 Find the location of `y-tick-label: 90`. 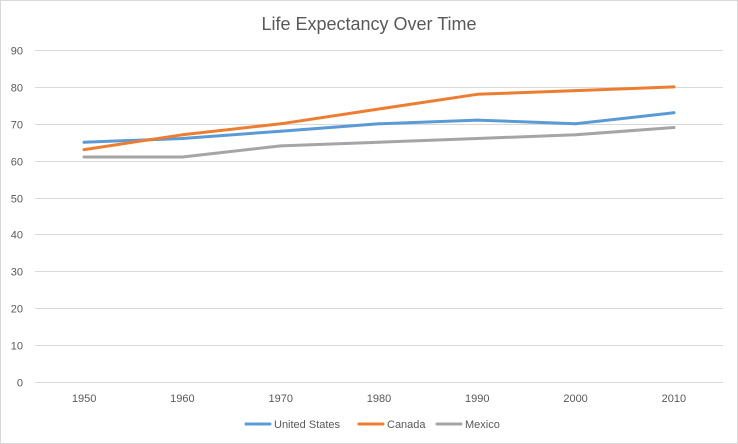

y-tick-label: 90 is located at coordinates (17, 52).